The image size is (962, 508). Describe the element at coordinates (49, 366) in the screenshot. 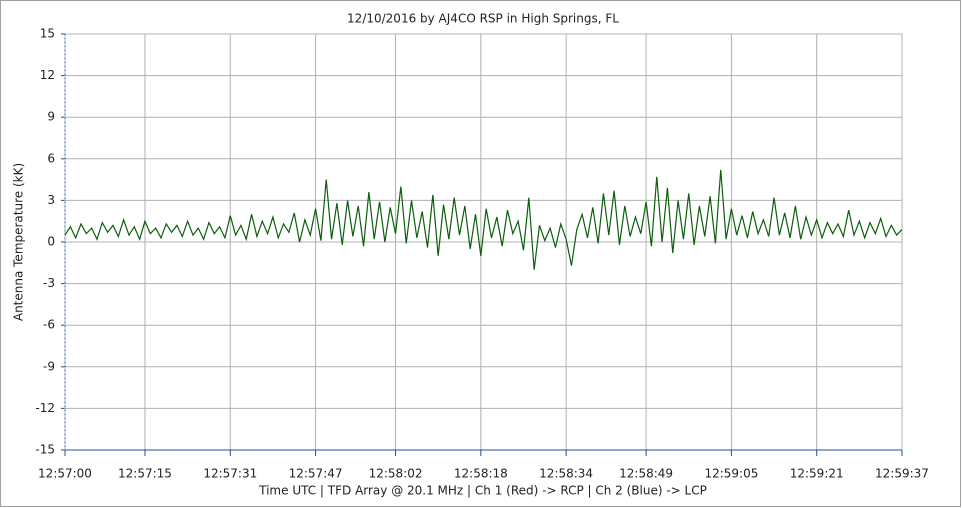

I see `y-tick-label: -9` at that location.